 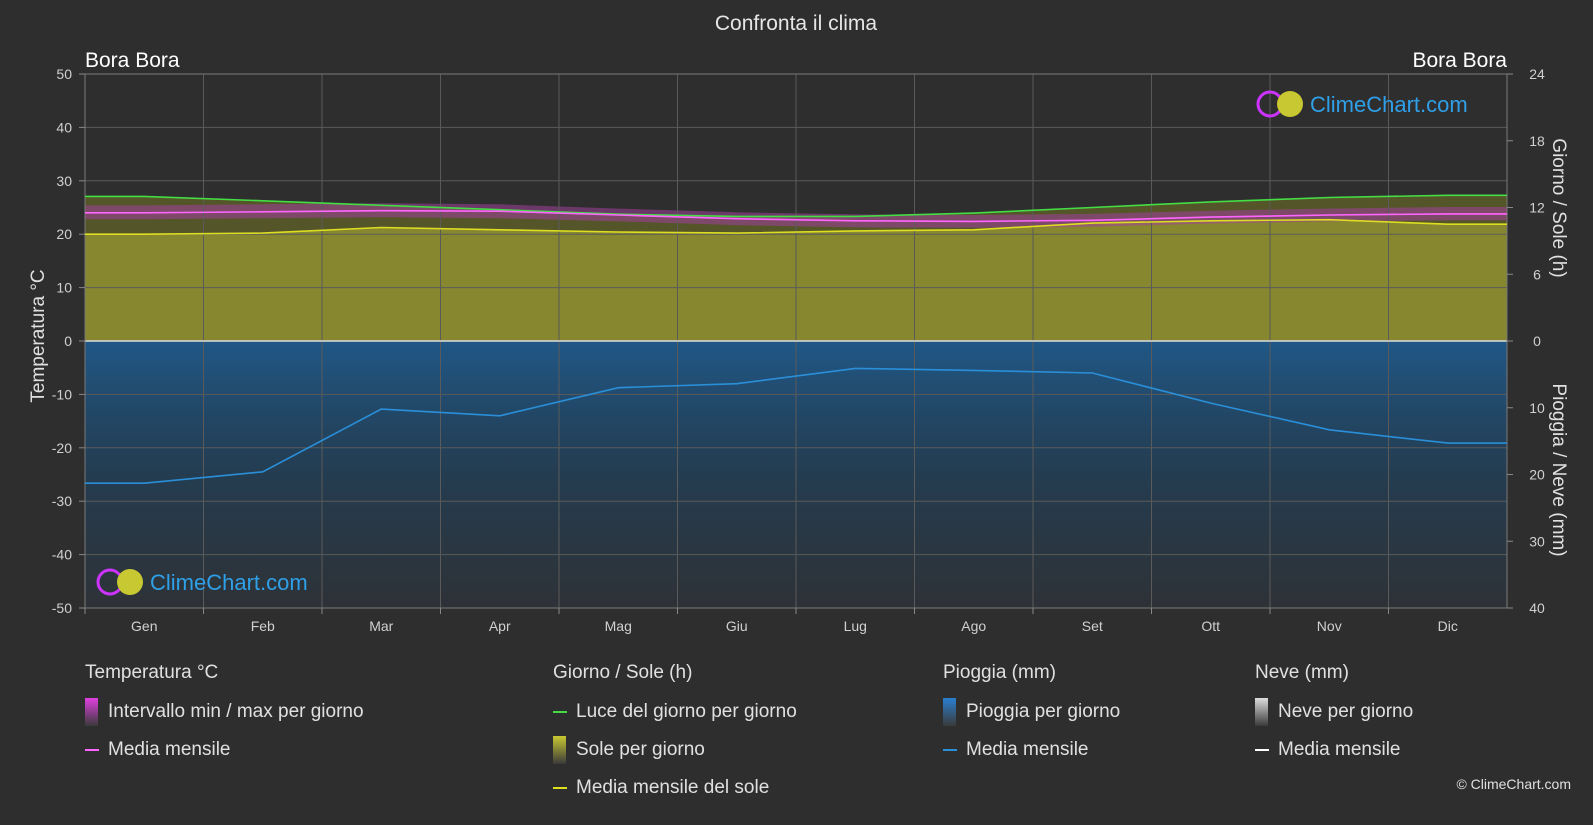 What do you see at coordinates (62, 448) in the screenshot?
I see `y-tick-left: -20` at bounding box center [62, 448].